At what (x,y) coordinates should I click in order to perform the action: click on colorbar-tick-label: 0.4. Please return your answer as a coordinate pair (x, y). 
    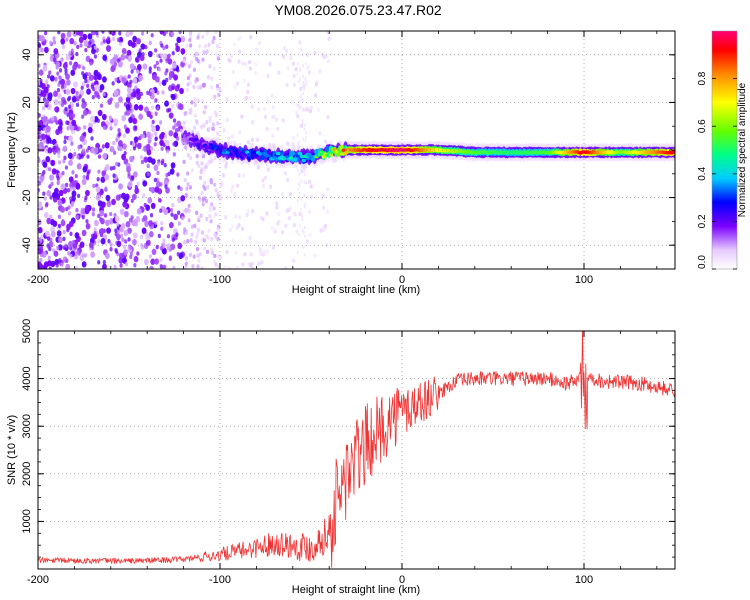
    Looking at the image, I should click on (702, 173).